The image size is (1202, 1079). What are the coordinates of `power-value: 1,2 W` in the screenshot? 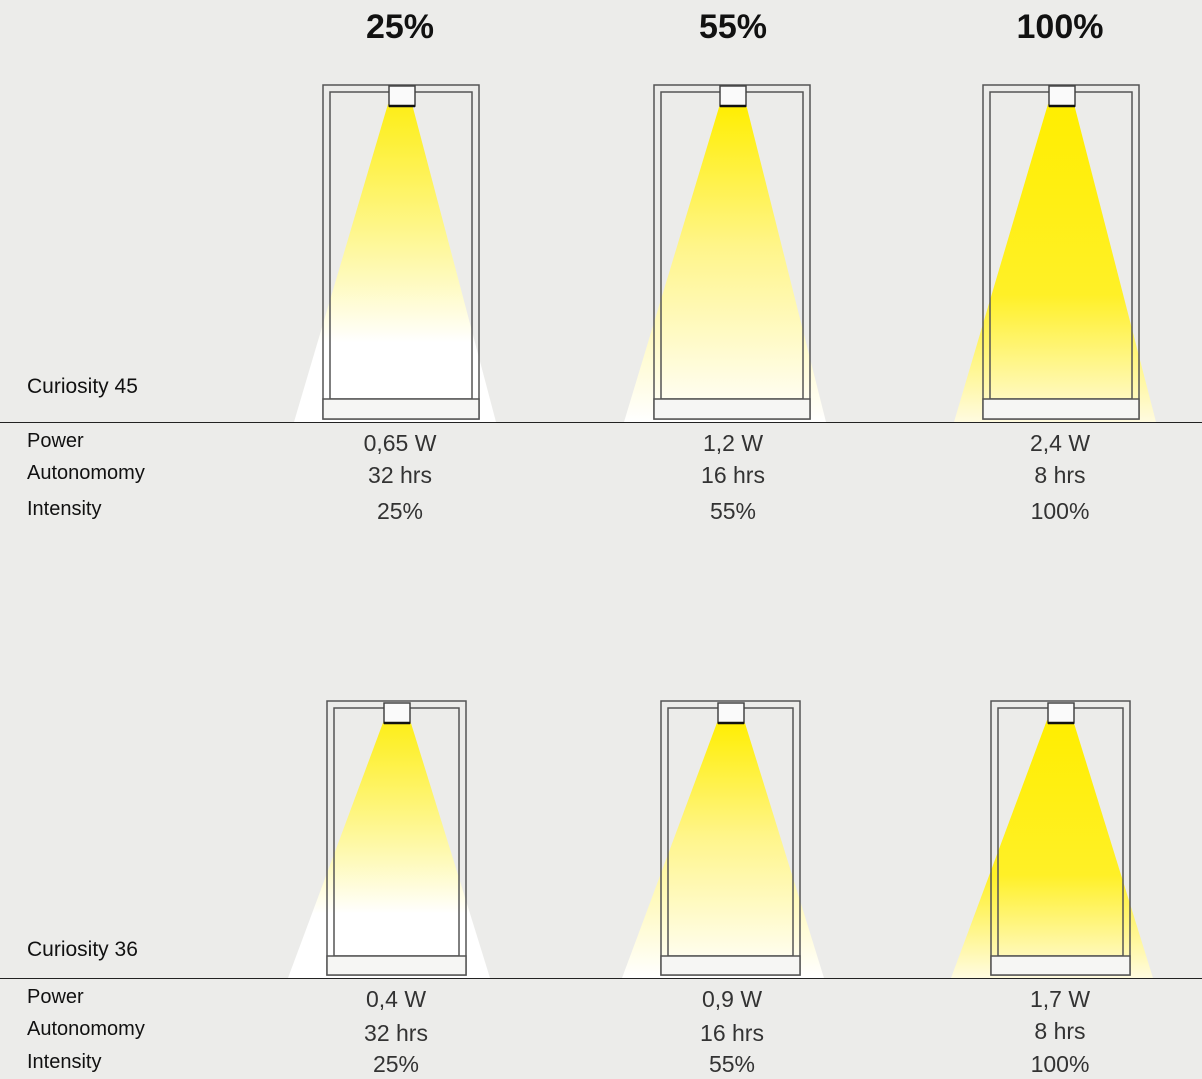 It's located at (733, 443).